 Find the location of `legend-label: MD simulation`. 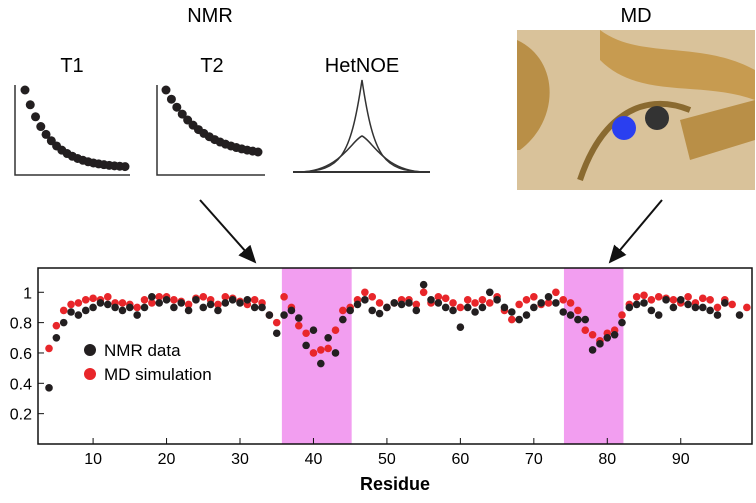

legend-label: MD simulation is located at coordinates (158, 374).